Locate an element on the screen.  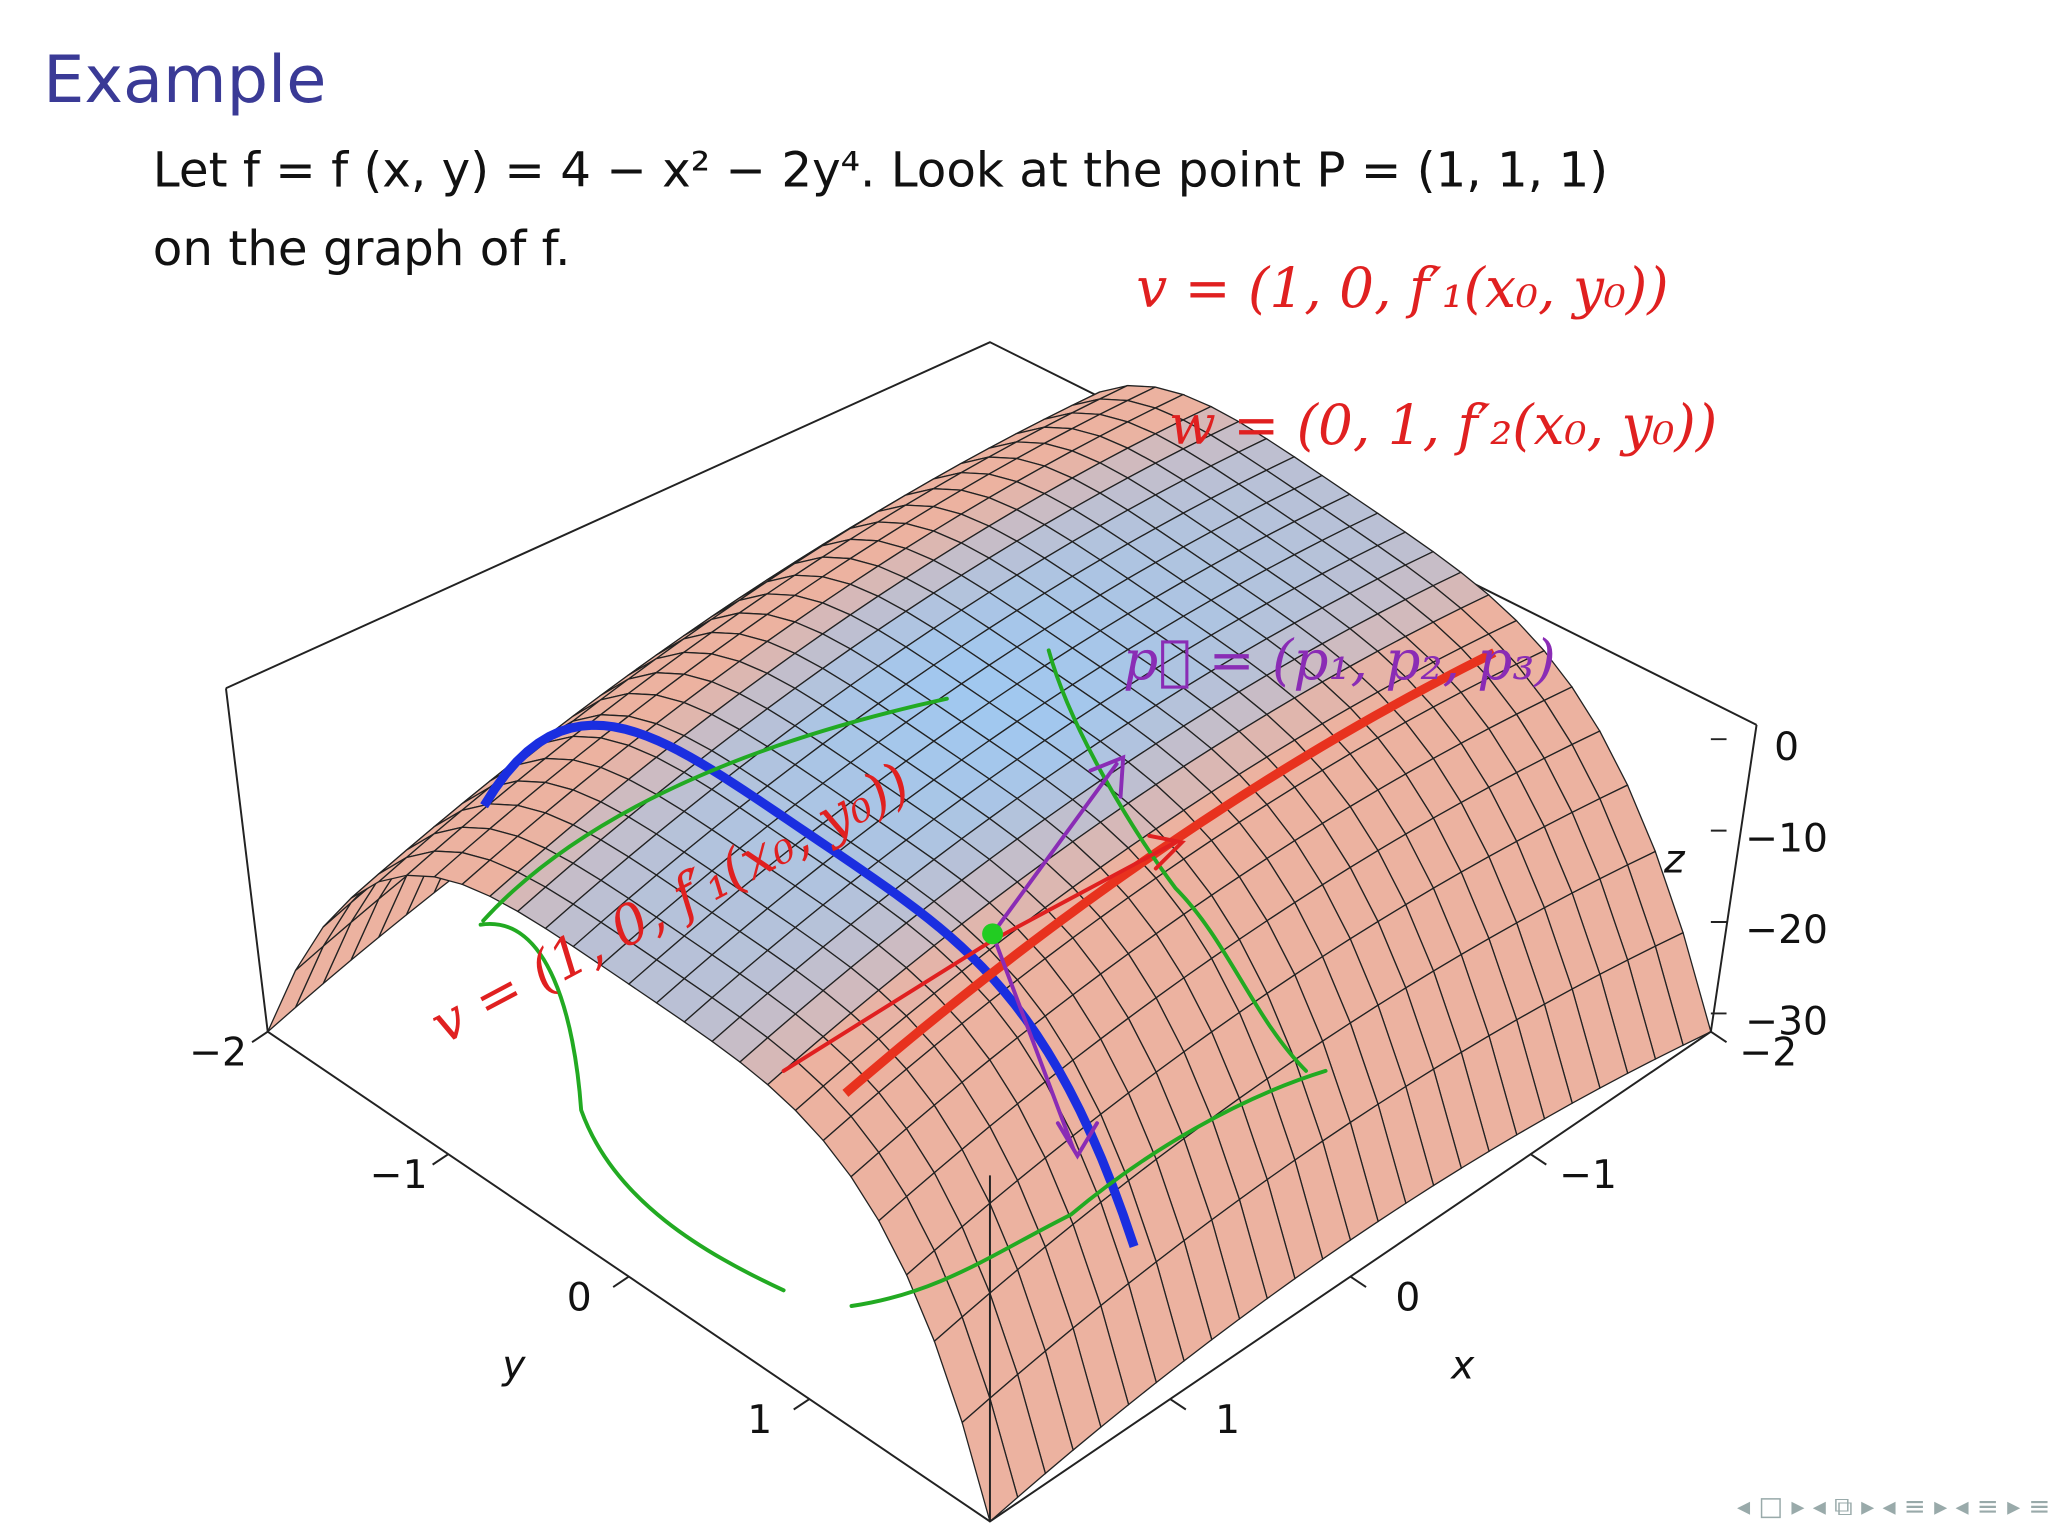
z-tick-label: −10 is located at coordinates (1786, 839).